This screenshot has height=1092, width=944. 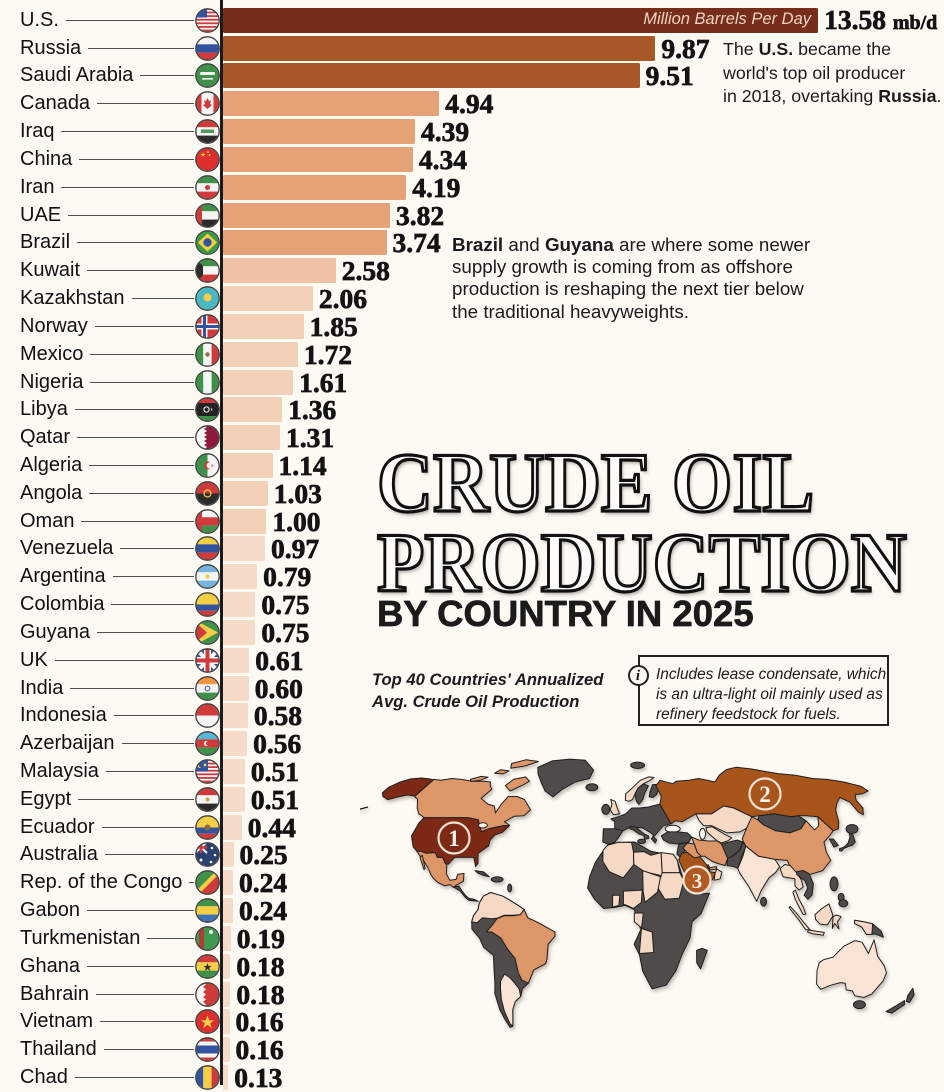 What do you see at coordinates (454, 838) in the screenshot?
I see `svg-text: 1` at bounding box center [454, 838].